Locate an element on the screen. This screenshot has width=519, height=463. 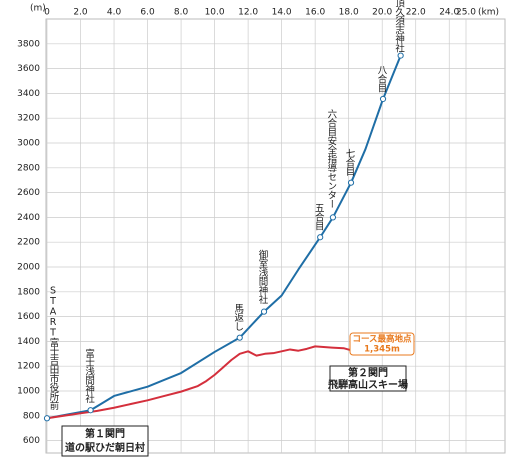
gate-title: 第２関門 is located at coordinates (368, 372).